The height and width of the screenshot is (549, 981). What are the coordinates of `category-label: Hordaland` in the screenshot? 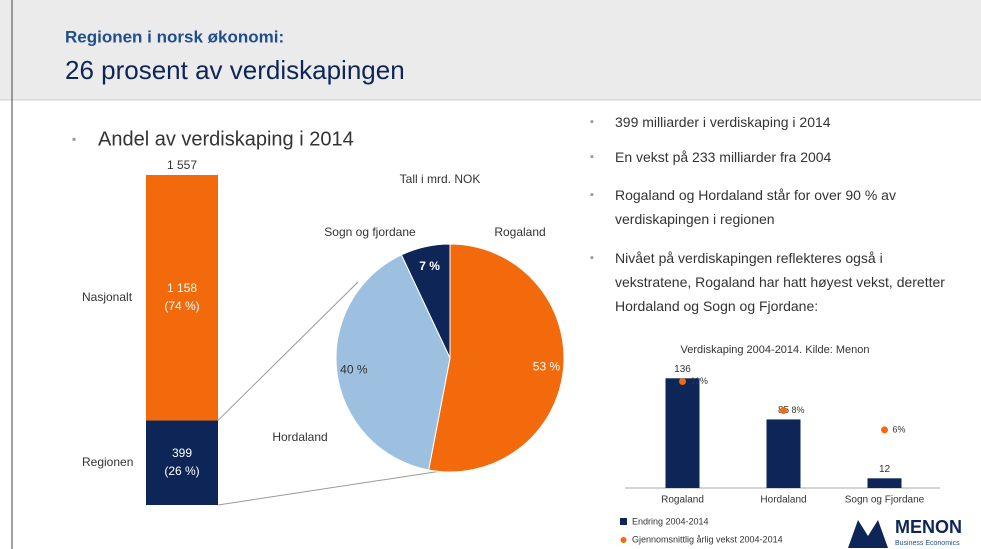 It's located at (299, 437).